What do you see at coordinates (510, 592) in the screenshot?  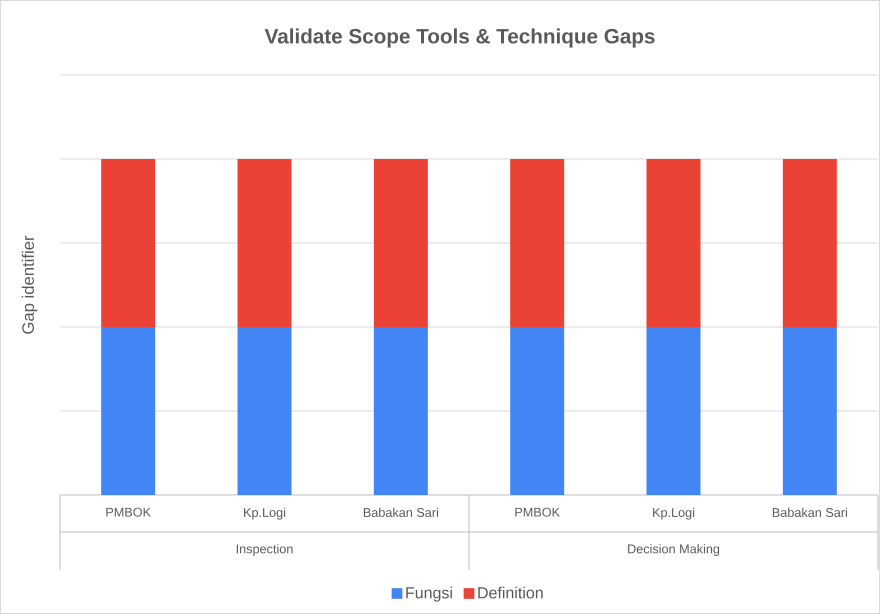 I see `legend-label: Definition` at bounding box center [510, 592].